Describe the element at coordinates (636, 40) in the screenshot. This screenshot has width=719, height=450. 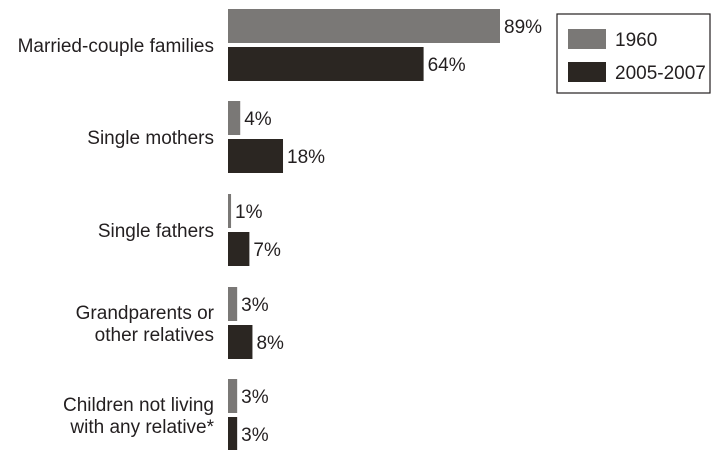
I see `legend-label-1960: 1960` at that location.